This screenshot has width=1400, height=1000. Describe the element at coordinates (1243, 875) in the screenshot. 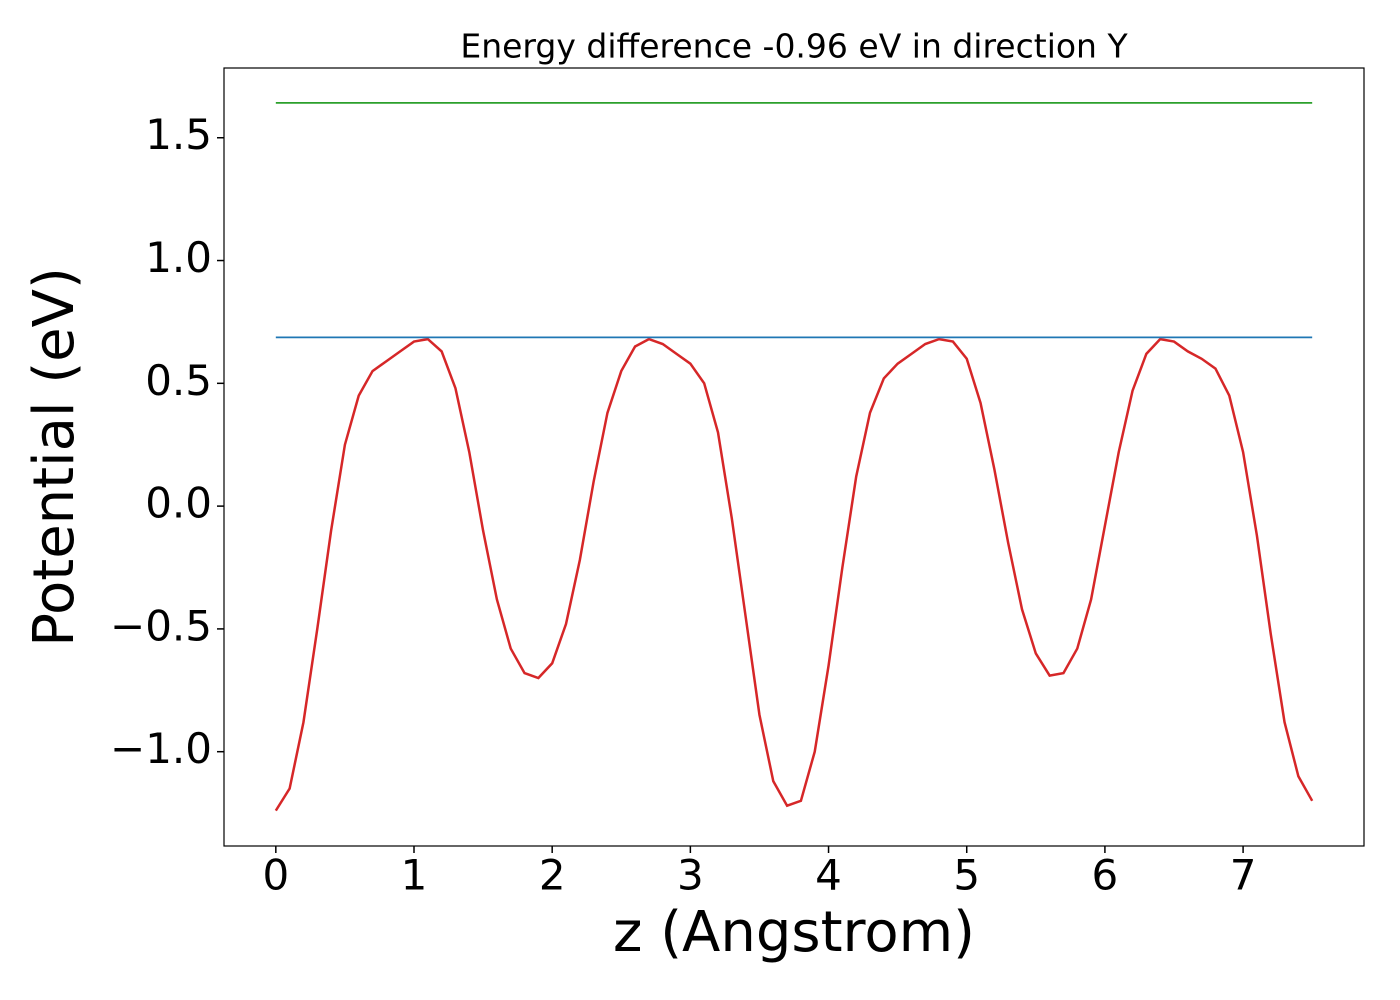

I see `x-tick-label: 7` at that location.